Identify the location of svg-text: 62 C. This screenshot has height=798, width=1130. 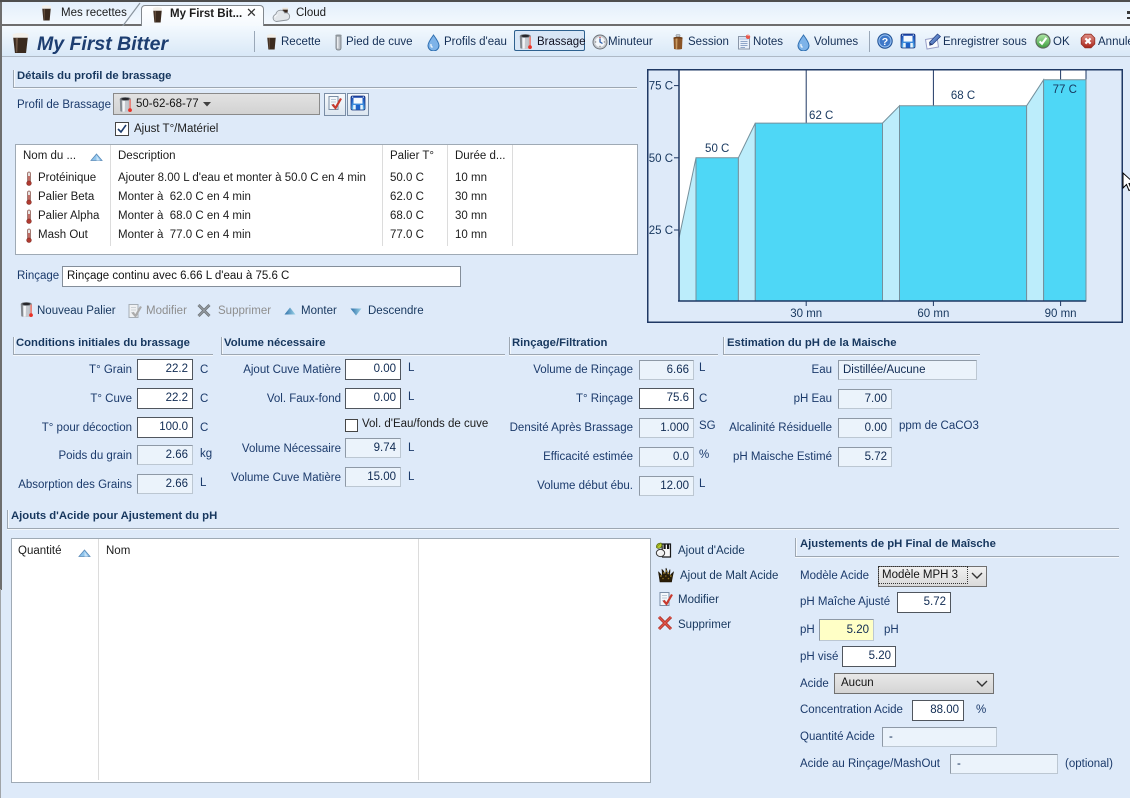
(821, 116).